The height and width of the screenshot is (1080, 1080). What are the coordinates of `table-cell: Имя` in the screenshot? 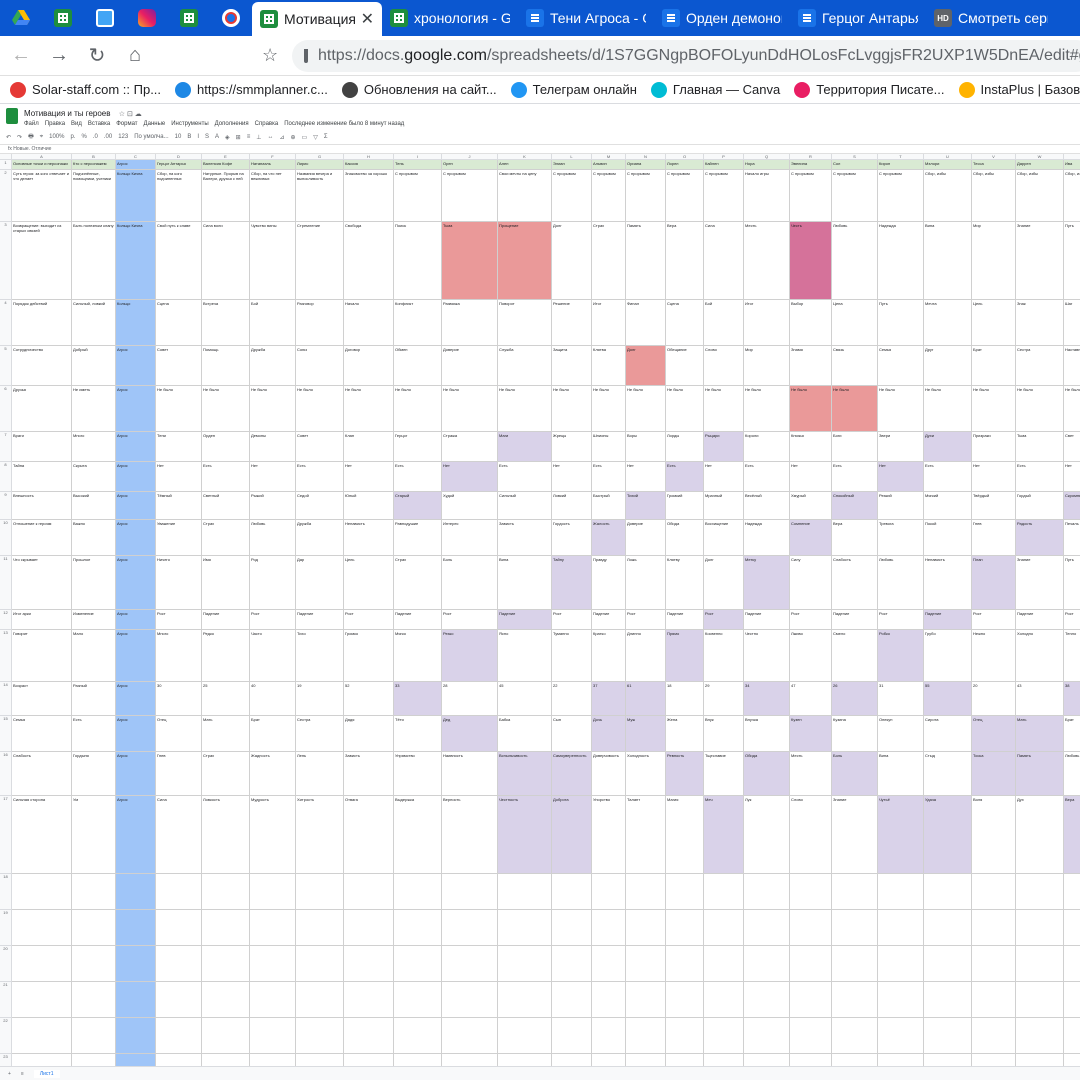 It's located at (226, 583).